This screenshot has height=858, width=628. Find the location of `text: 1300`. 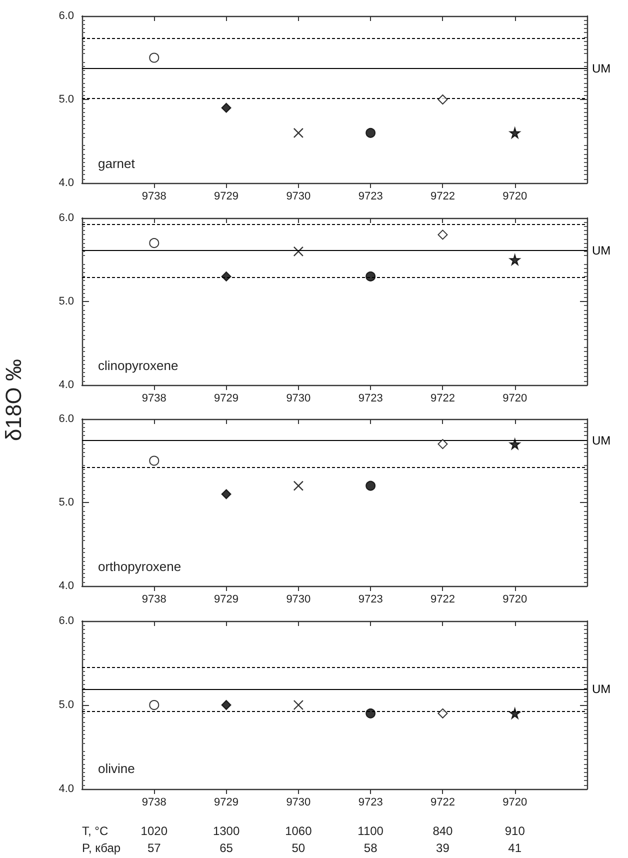

text: 1300 is located at coordinates (226, 831).